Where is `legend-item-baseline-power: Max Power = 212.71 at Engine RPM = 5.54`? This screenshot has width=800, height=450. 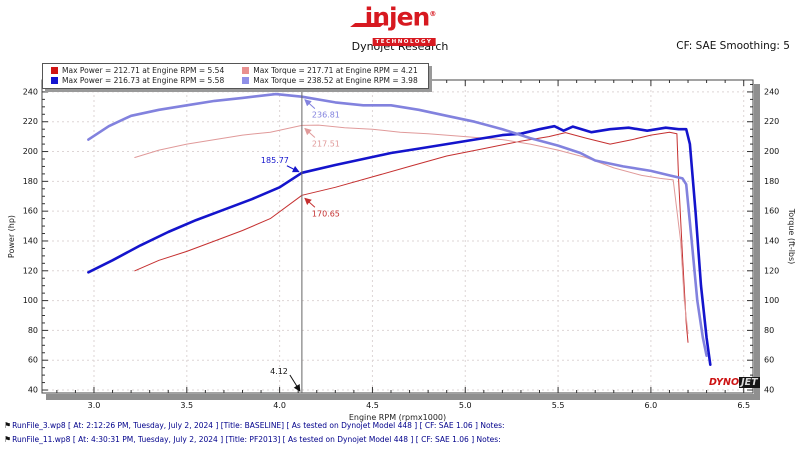 legend-item-baseline-power: Max Power = 212.71 at Engine RPM = 5.54 is located at coordinates (137, 70).